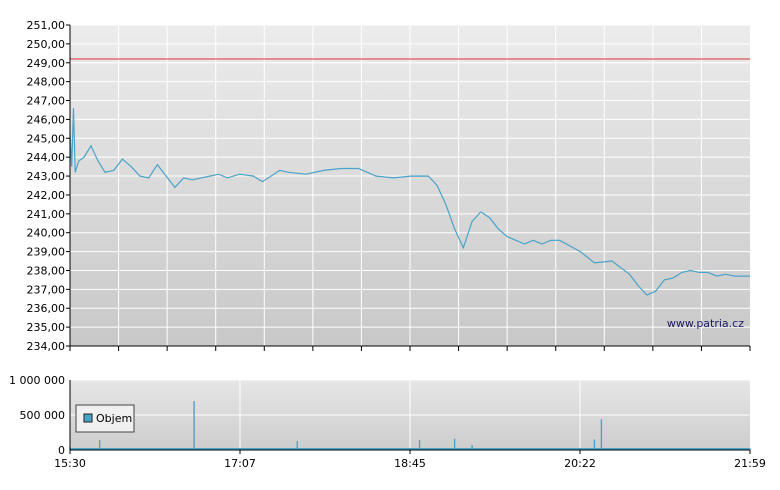 This screenshot has width=780, height=490. I want to click on legend-label: Objem, so click(114, 418).